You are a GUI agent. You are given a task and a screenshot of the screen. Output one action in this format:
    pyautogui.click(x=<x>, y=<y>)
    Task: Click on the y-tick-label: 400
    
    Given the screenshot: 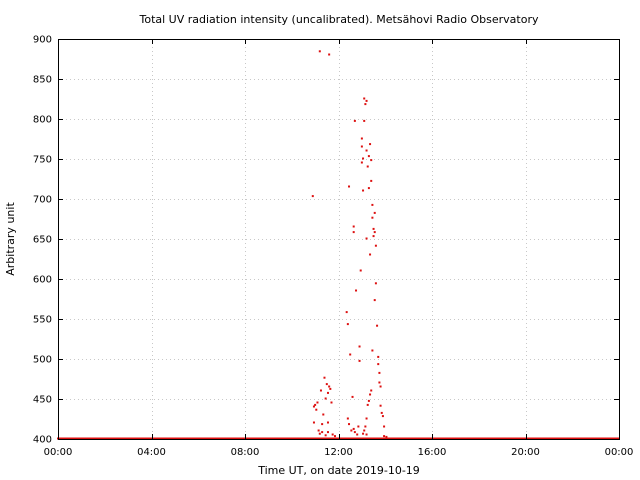 What is the action you would take?
    pyautogui.click(x=42, y=440)
    